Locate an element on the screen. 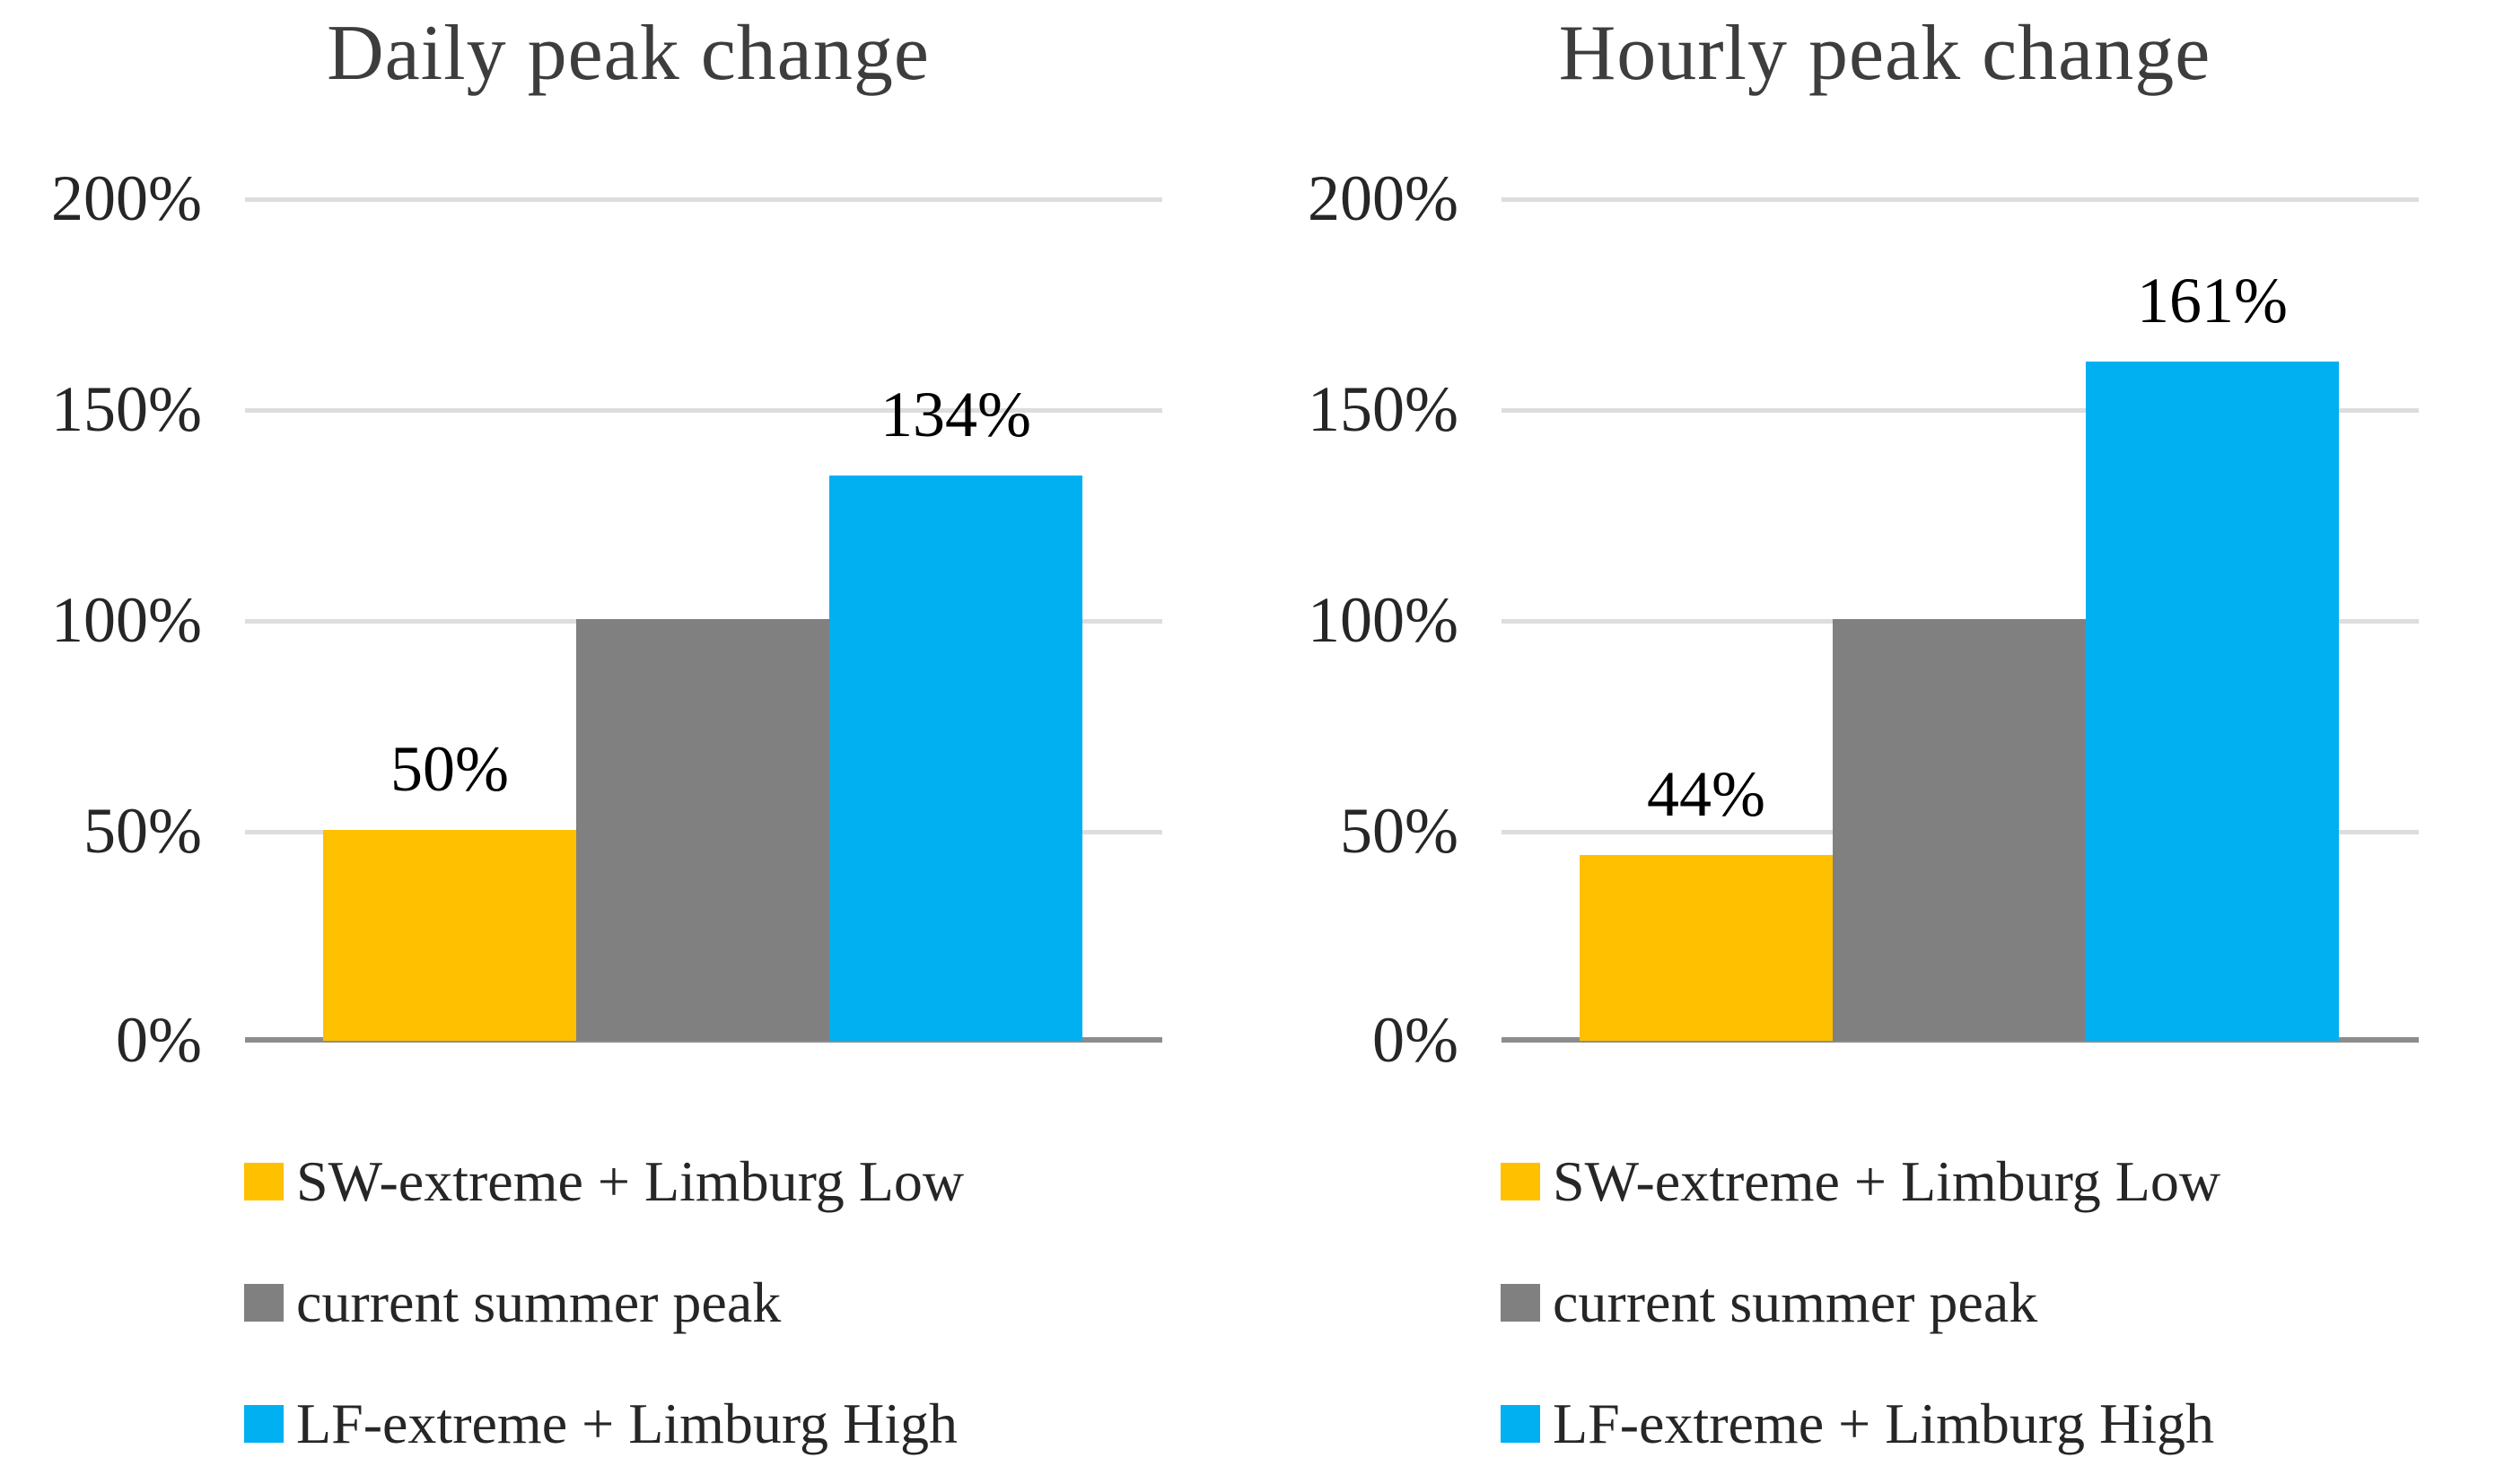 This screenshot has height=1484, width=2513. chart-title: Hourly peak change is located at coordinates (1884, 54).